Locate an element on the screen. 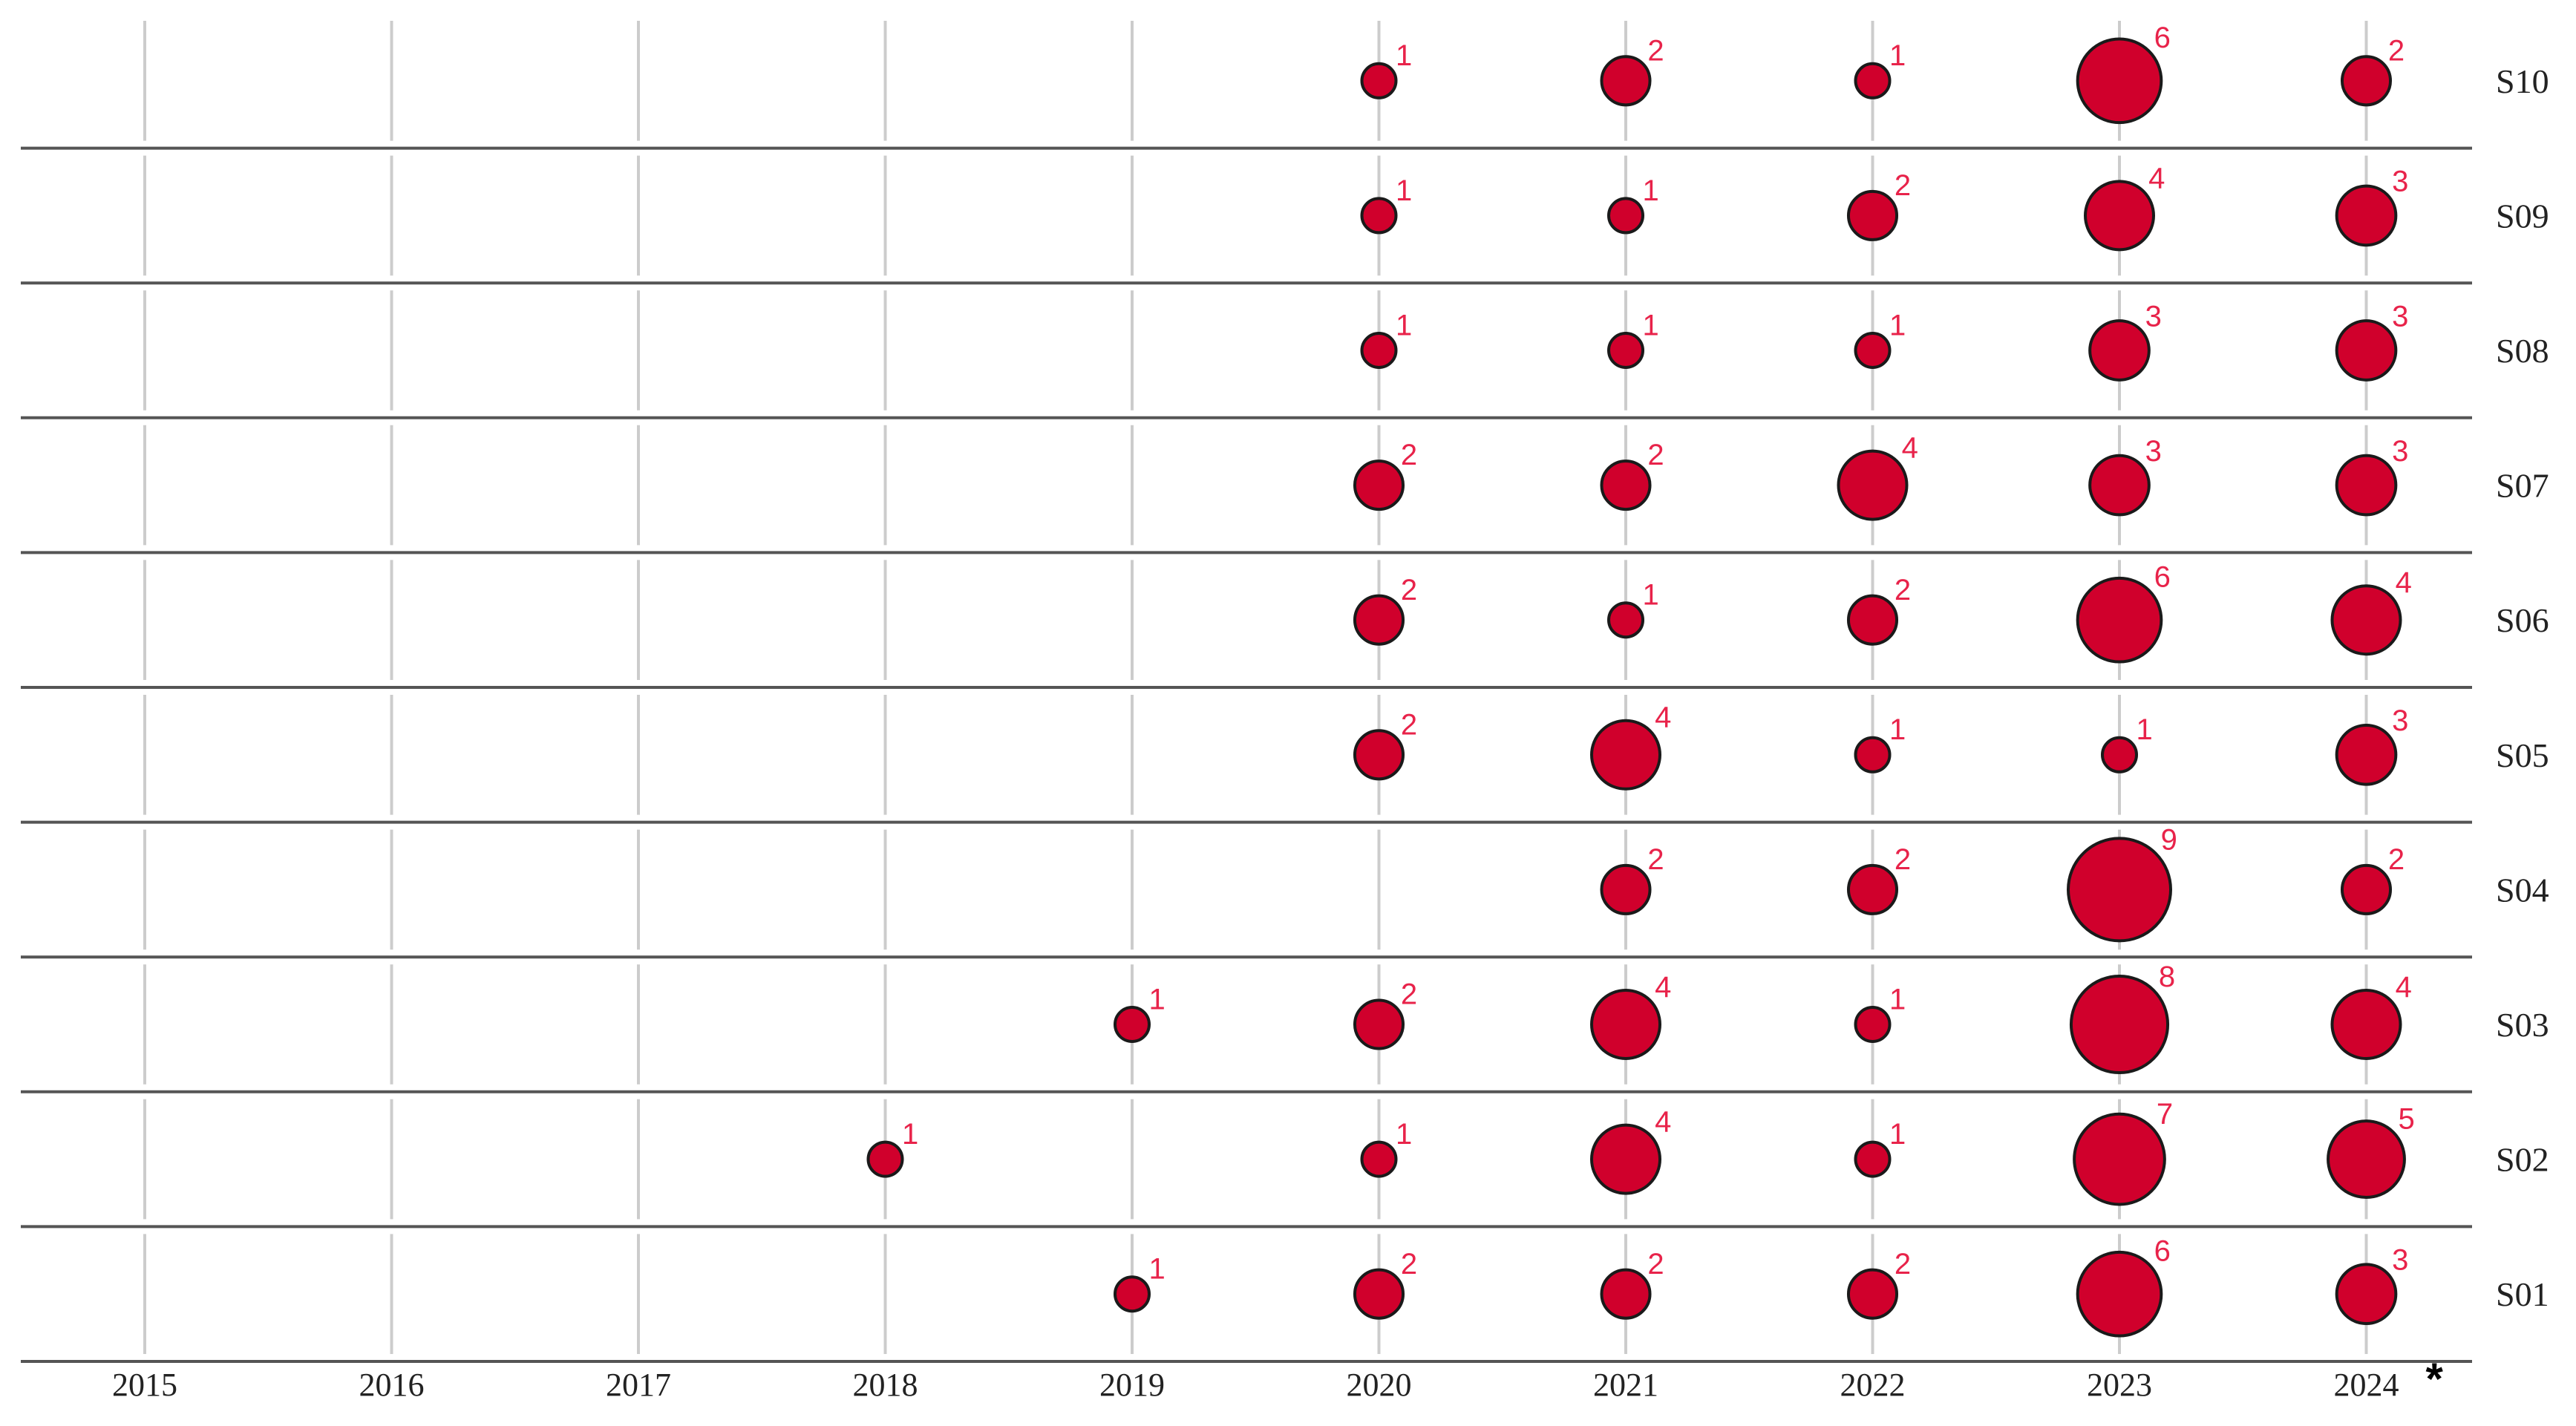 The width and height of the screenshot is (2576, 1426). data-label-s03-2024: 4 is located at coordinates (2404, 988).